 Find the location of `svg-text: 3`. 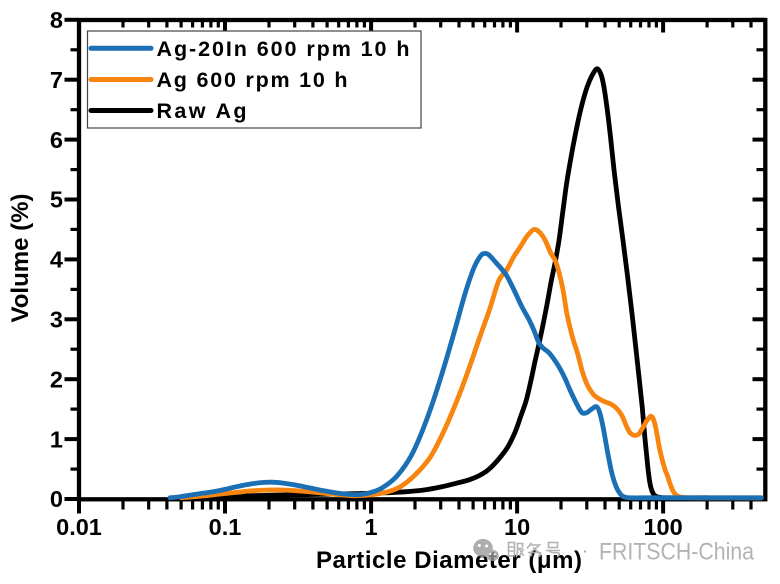

svg-text: 3 is located at coordinates (56, 320).